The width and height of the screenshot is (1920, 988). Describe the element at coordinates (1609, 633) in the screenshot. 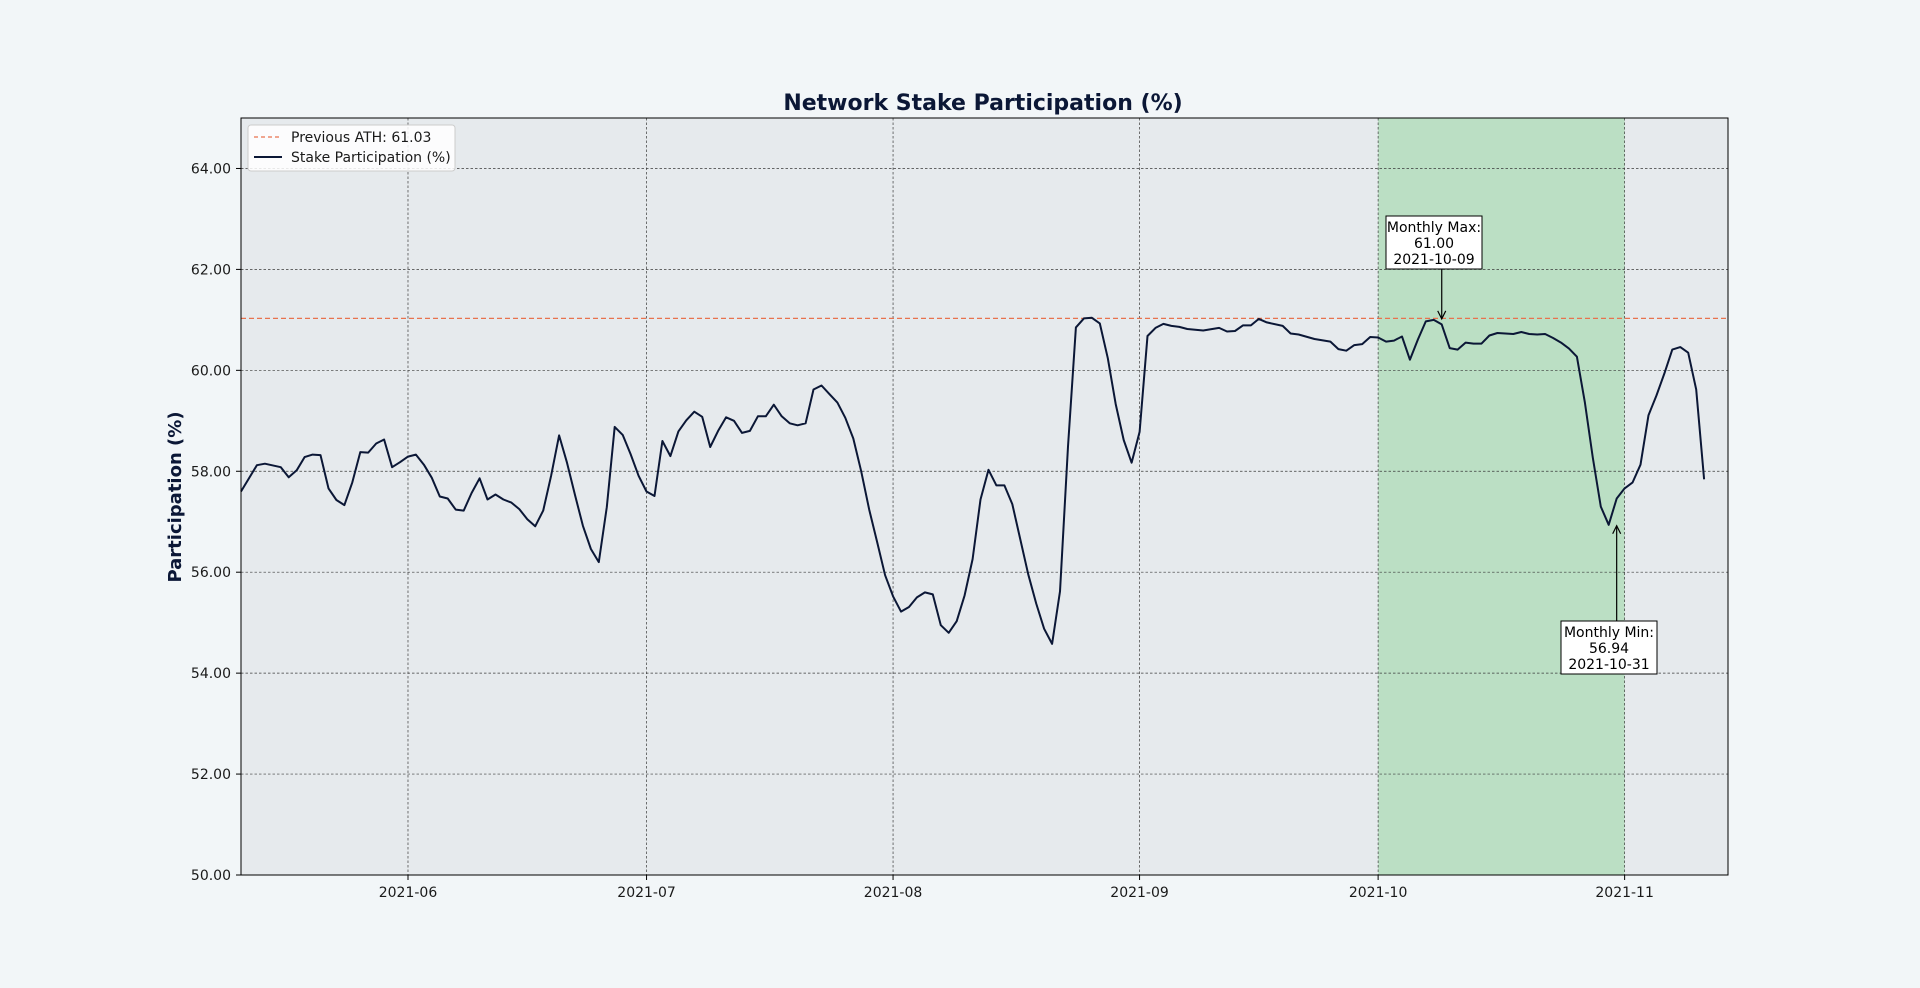

I see `annotation-text: Monthly Min:` at that location.